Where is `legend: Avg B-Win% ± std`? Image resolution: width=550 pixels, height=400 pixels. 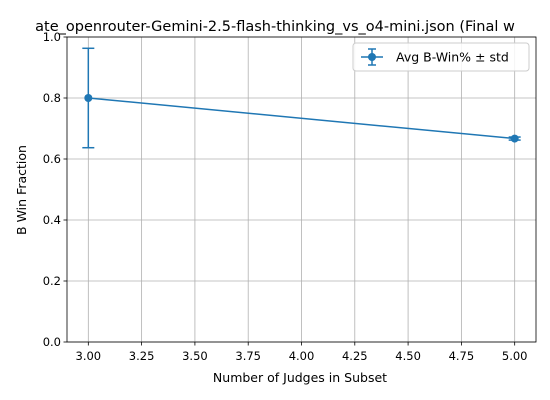
legend: Avg B-Win% ± std is located at coordinates (441, 57).